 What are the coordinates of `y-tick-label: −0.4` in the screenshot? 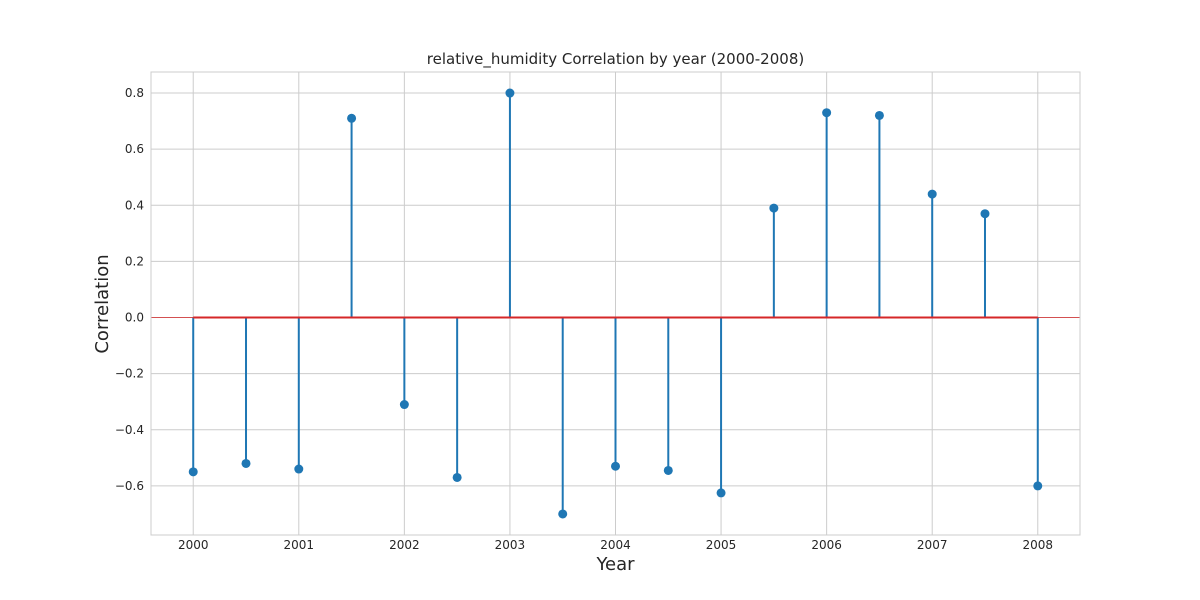 It's located at (129, 430).